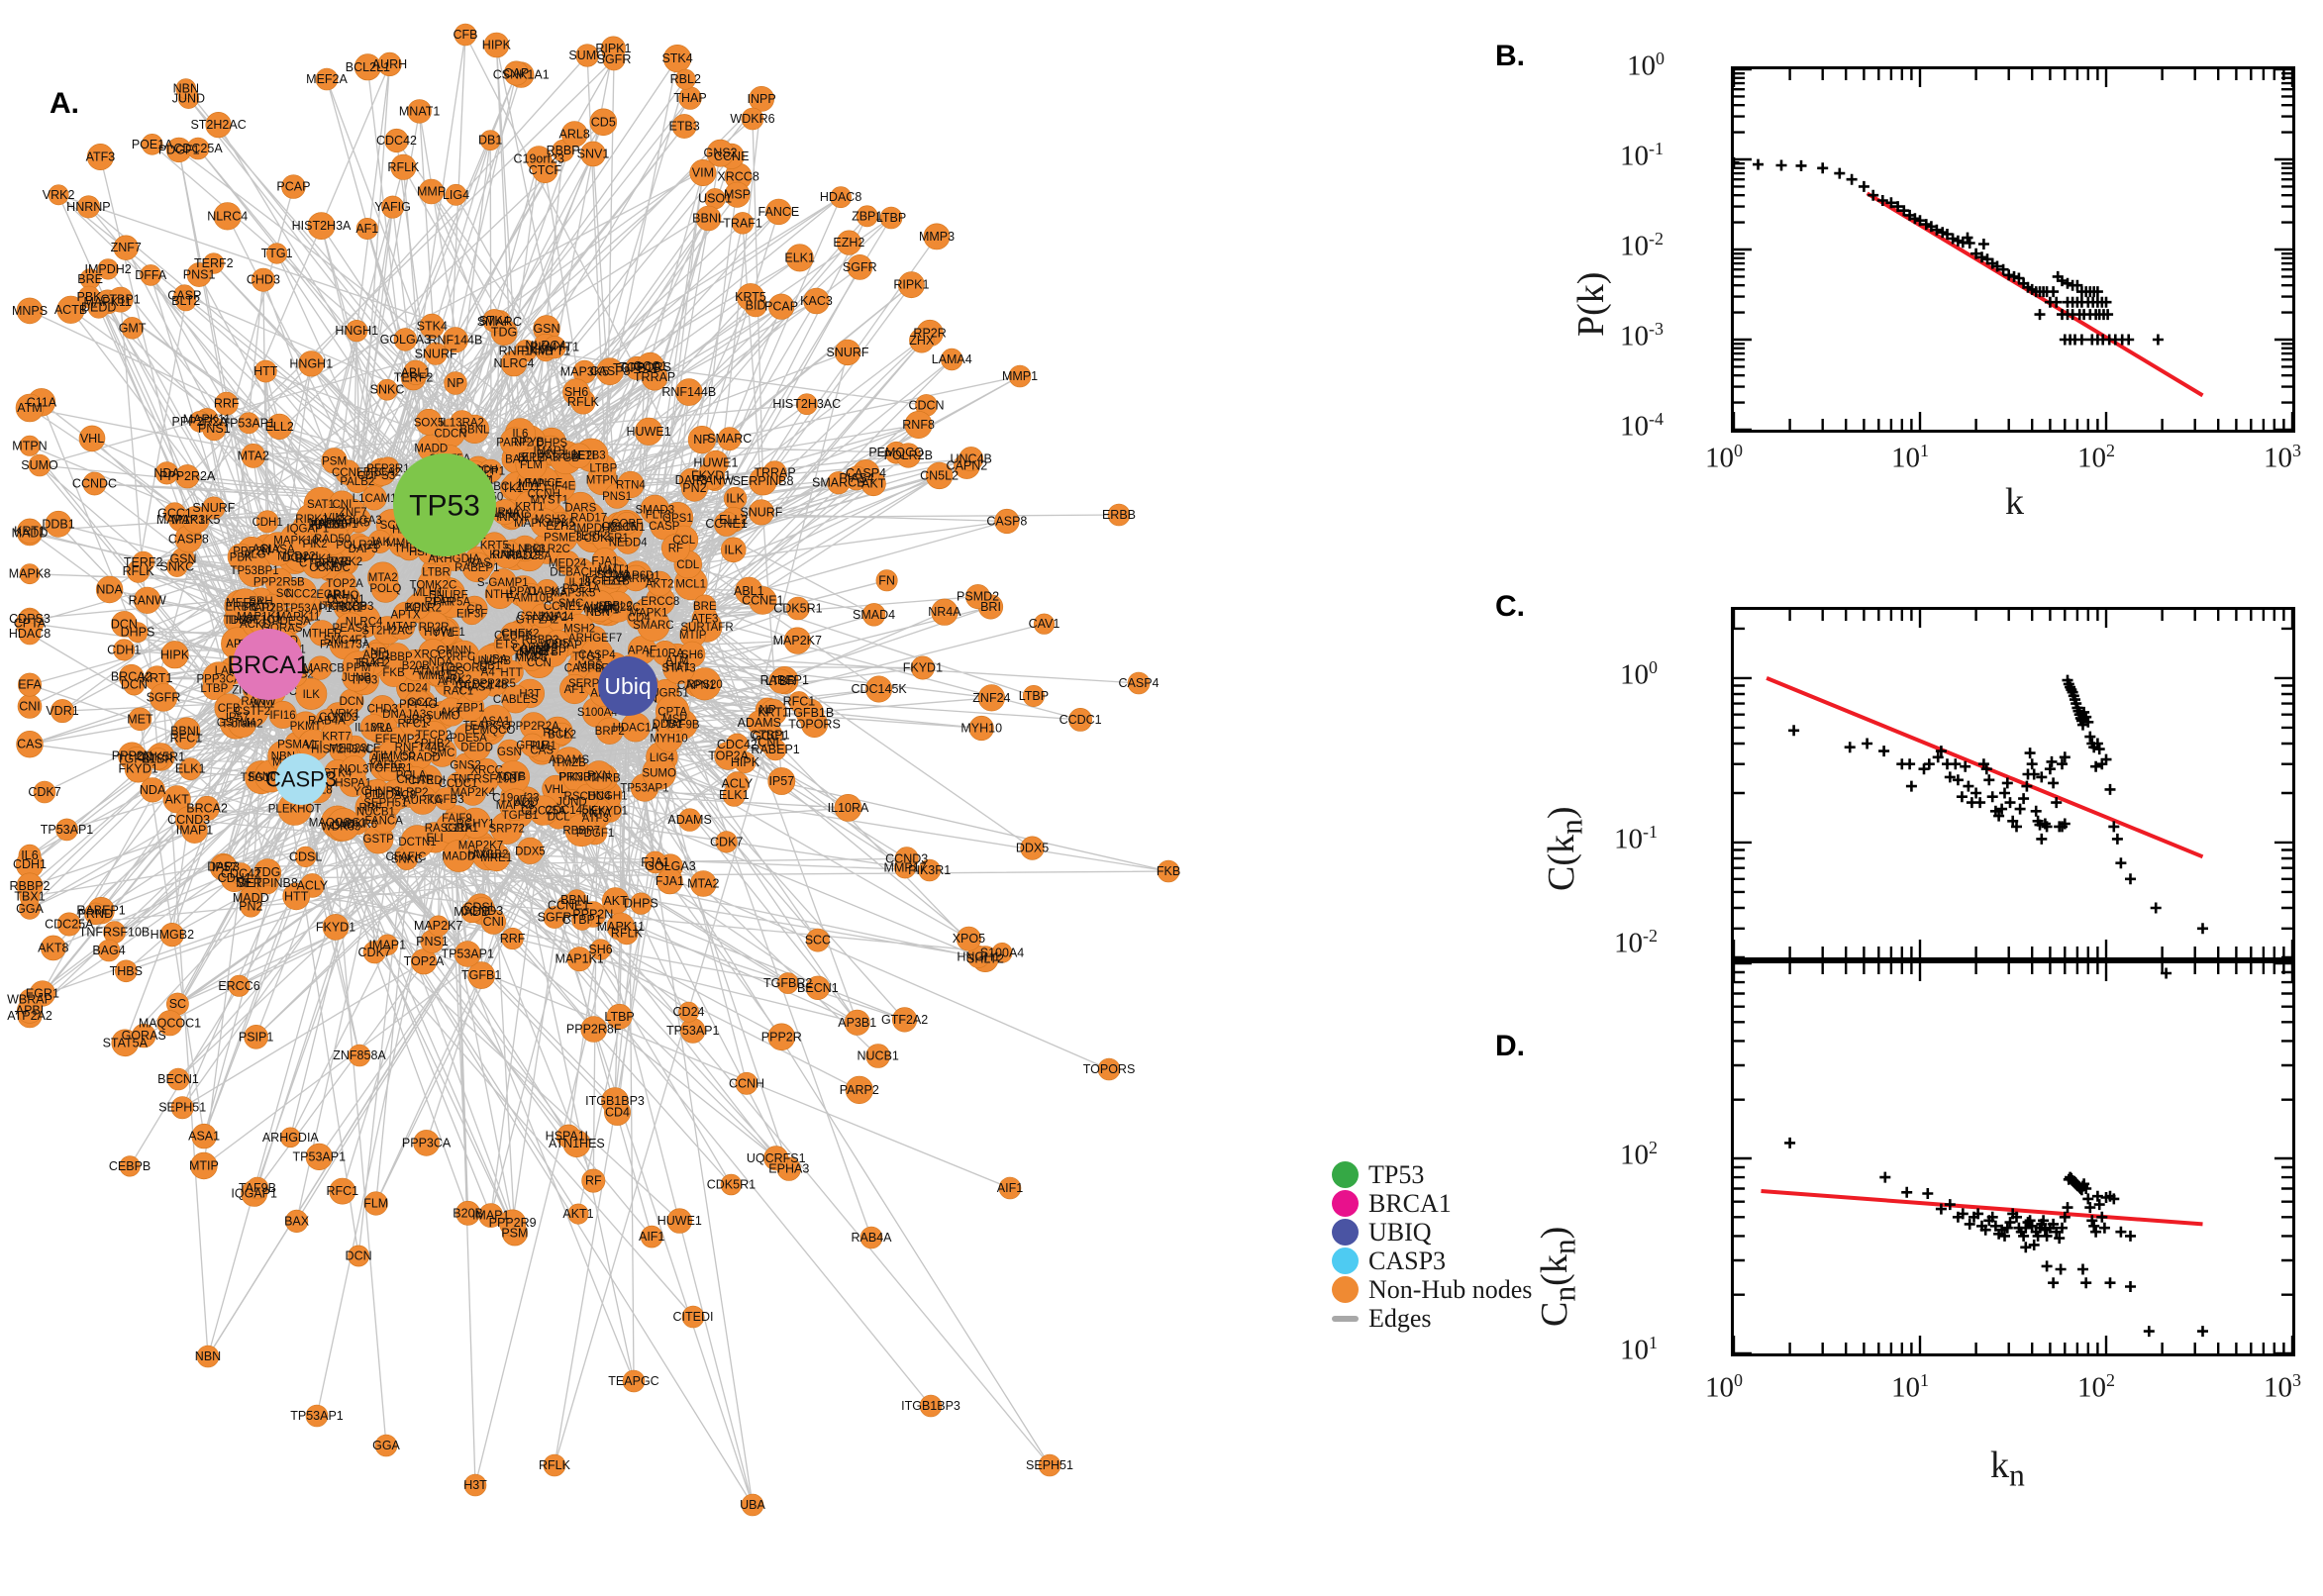 This screenshot has height=1596, width=2323. I want to click on network-node-label: RF, so click(593, 1181).